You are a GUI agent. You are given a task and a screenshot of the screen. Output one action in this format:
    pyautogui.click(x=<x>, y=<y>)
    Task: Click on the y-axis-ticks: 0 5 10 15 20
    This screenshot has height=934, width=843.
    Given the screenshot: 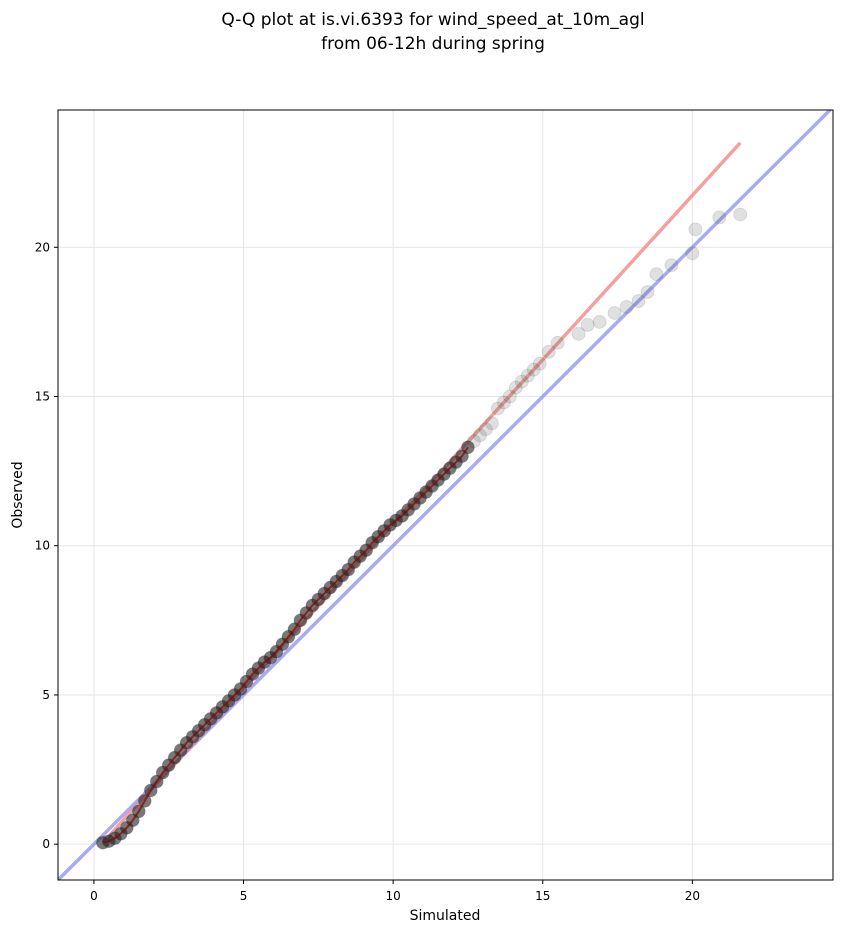 What is the action you would take?
    pyautogui.click(x=46, y=545)
    